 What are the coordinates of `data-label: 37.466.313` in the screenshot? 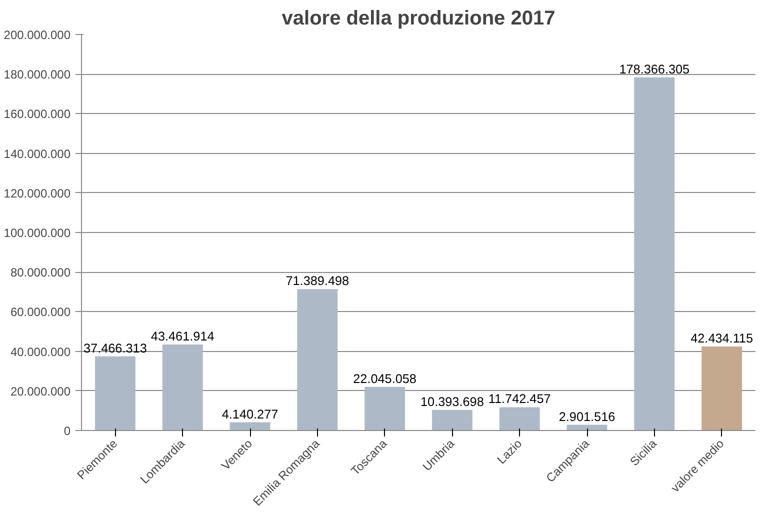 It's located at (115, 348).